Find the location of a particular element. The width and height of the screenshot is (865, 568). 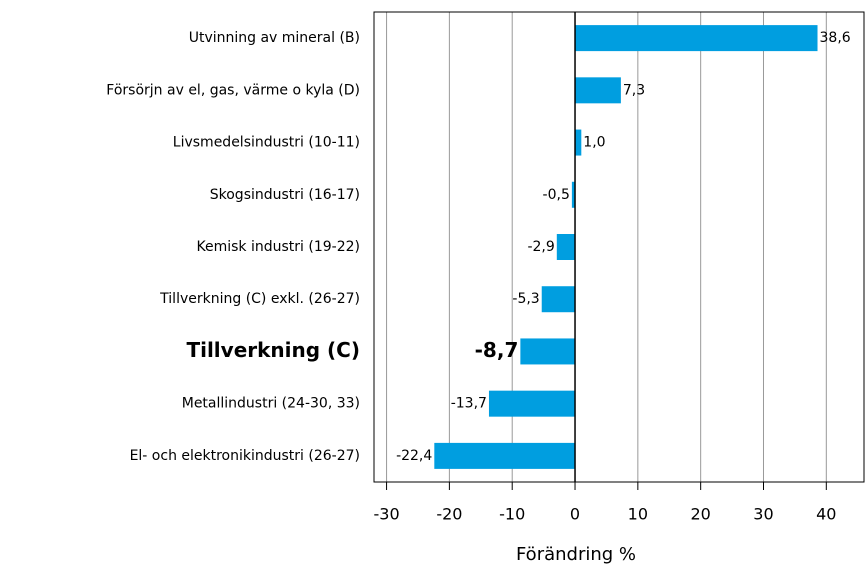

value-label: -2,9 is located at coordinates (540, 247).